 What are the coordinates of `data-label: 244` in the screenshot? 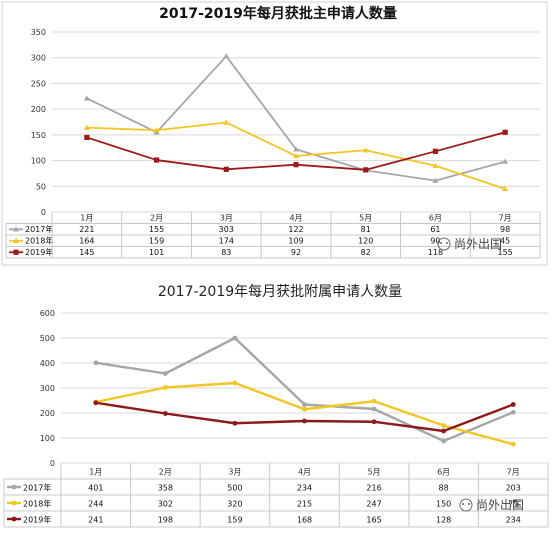 It's located at (95, 504).